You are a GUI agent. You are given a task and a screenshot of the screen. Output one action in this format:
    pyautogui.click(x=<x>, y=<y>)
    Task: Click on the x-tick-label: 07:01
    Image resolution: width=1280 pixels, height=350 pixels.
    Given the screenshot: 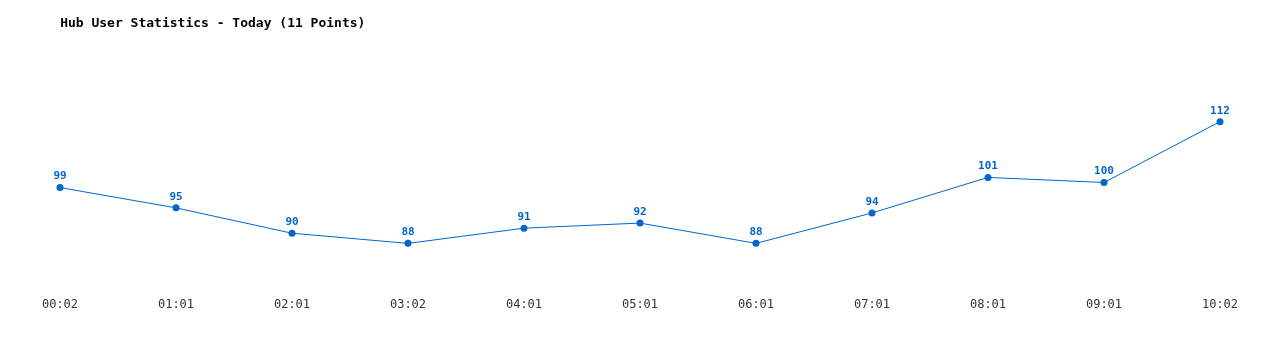 What is the action you would take?
    pyautogui.click(x=872, y=304)
    